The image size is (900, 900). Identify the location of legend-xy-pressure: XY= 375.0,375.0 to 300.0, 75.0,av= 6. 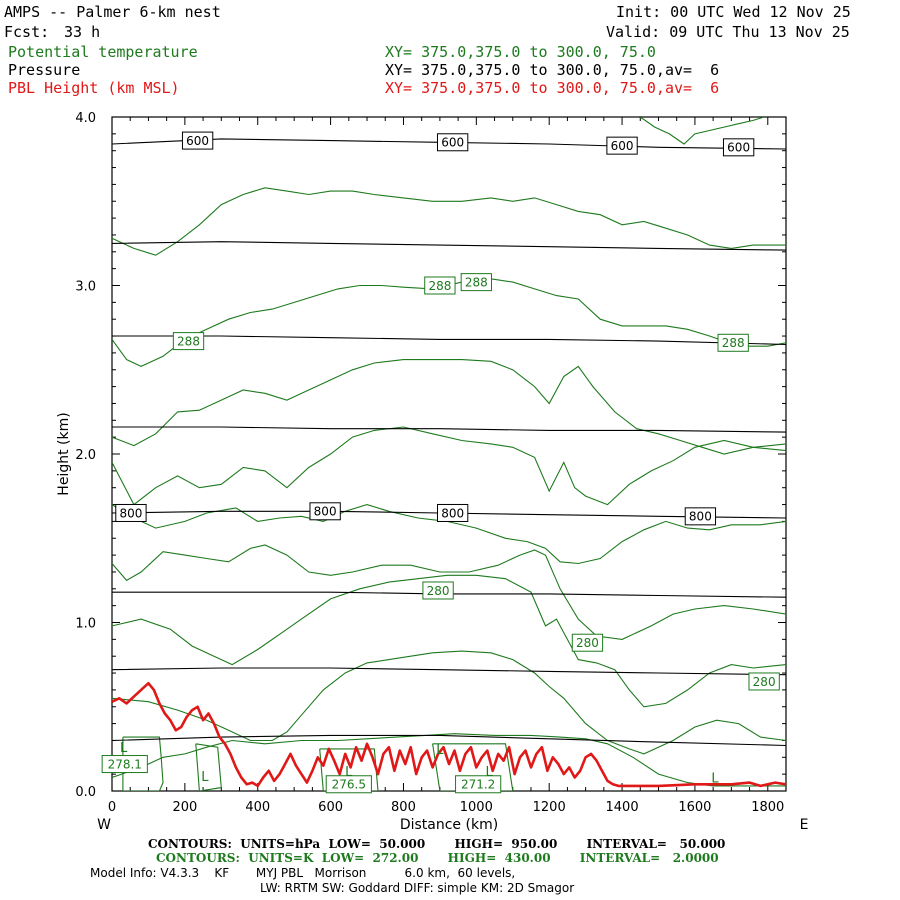
(552, 70).